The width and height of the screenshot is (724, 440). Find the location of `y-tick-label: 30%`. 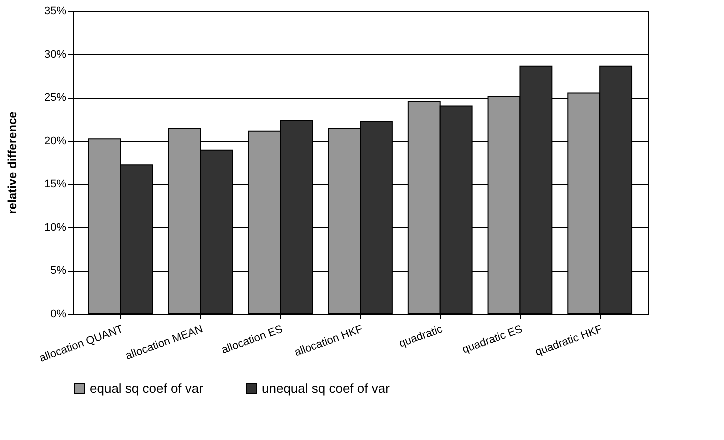

y-tick-label: 30% is located at coordinates (55, 54).